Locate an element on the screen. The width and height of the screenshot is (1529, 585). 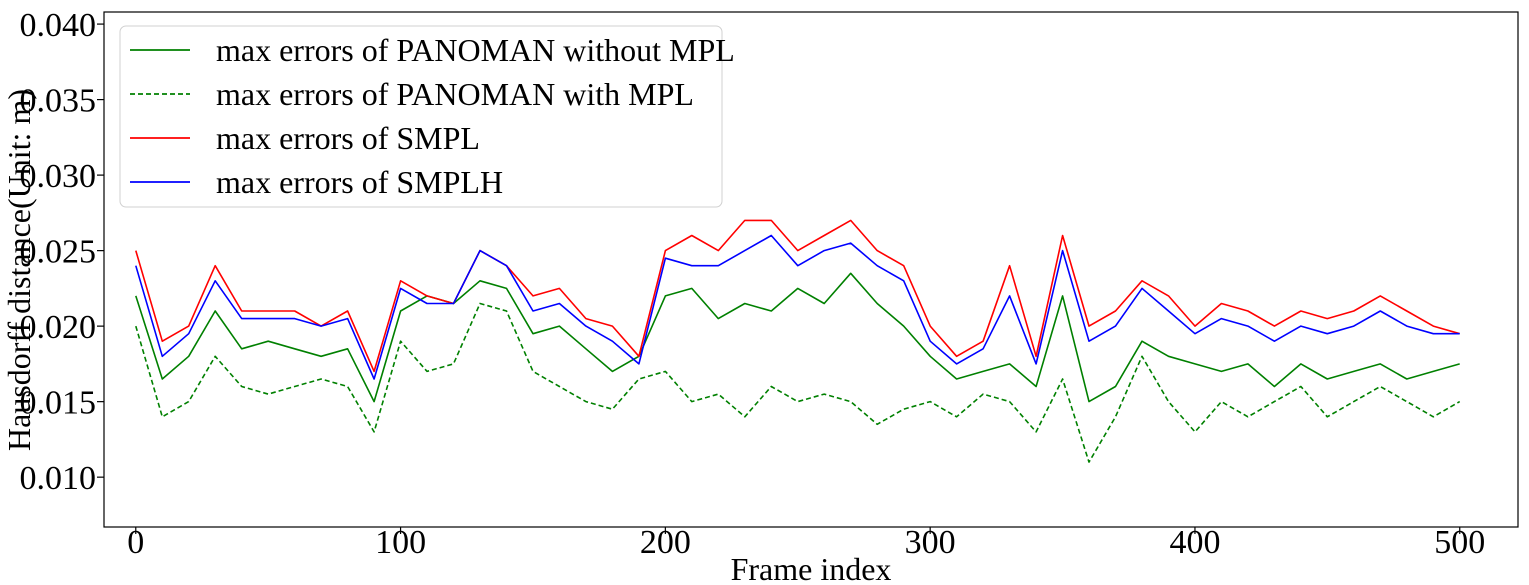
y-tick-label: 0.025 is located at coordinates (58, 252).